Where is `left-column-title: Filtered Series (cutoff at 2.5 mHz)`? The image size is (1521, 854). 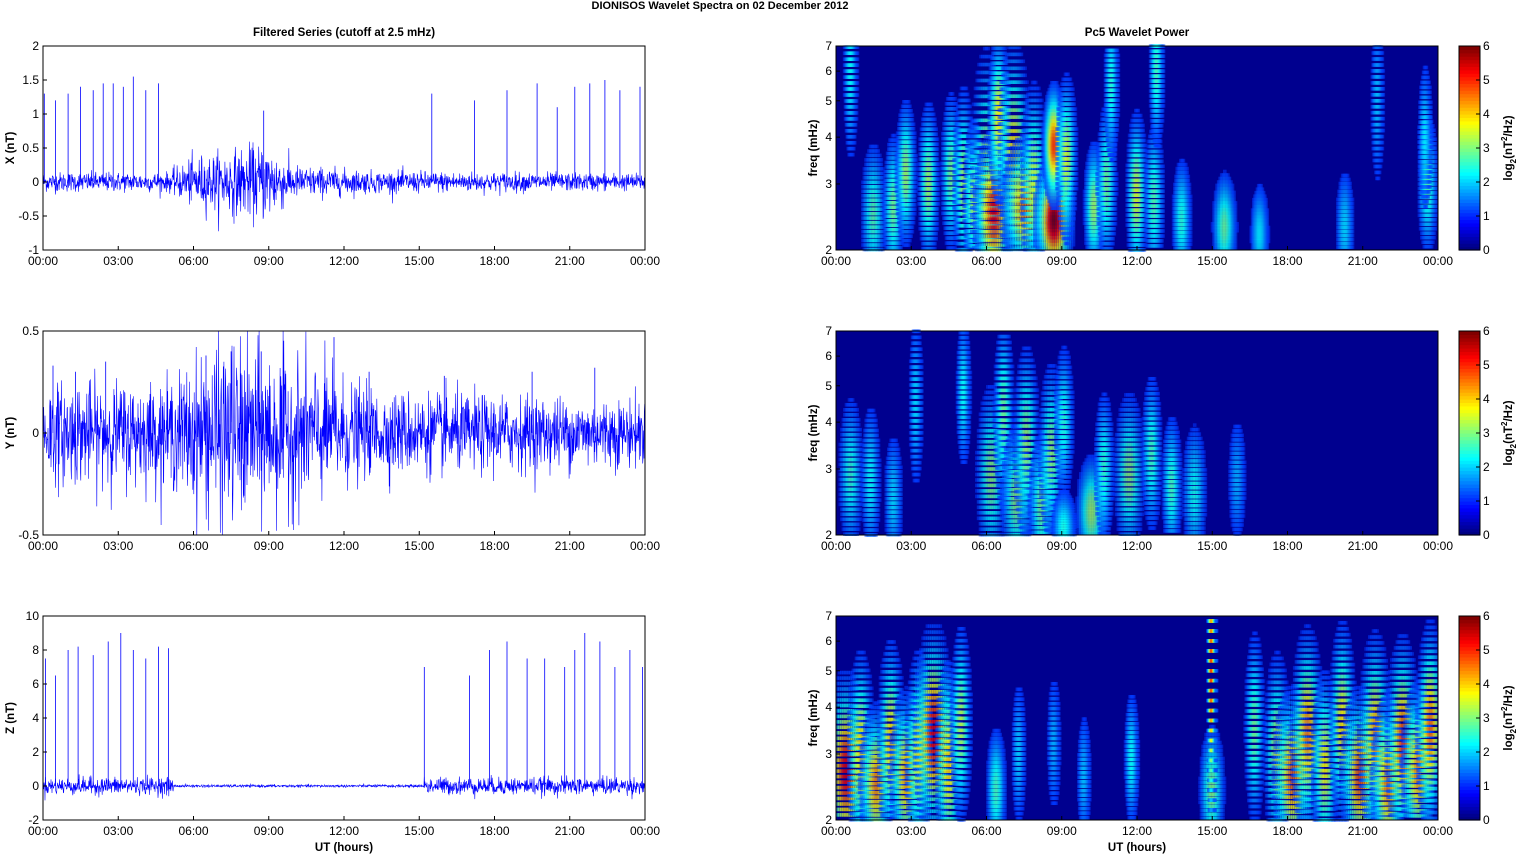 left-column-title: Filtered Series (cutoff at 2.5 mHz) is located at coordinates (344, 33).